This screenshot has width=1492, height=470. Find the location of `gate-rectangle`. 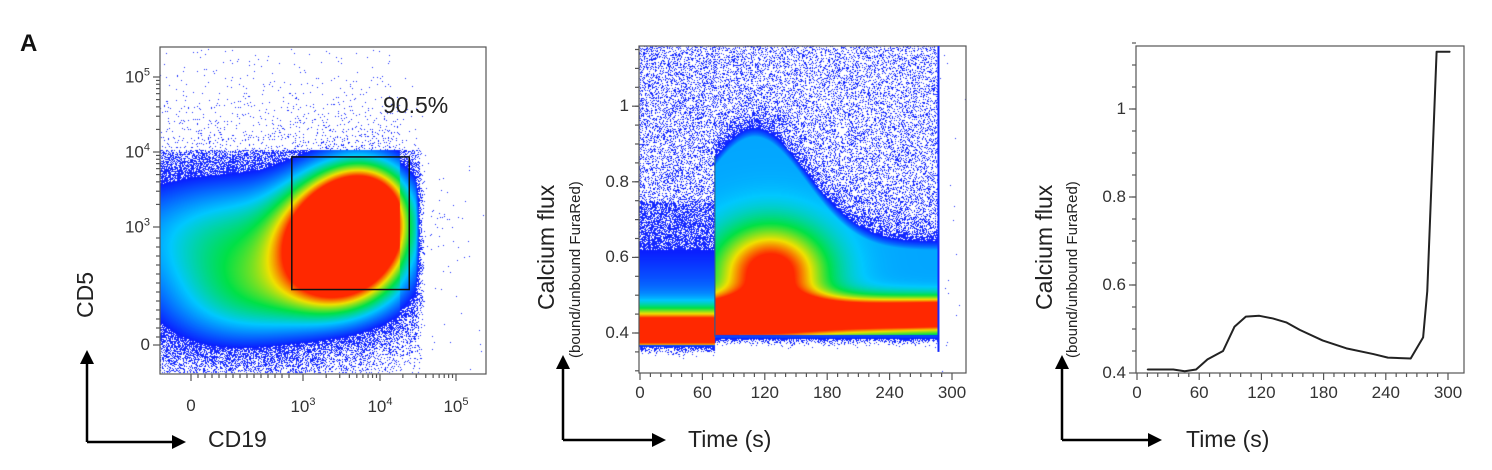

gate-rectangle is located at coordinates (351, 223).